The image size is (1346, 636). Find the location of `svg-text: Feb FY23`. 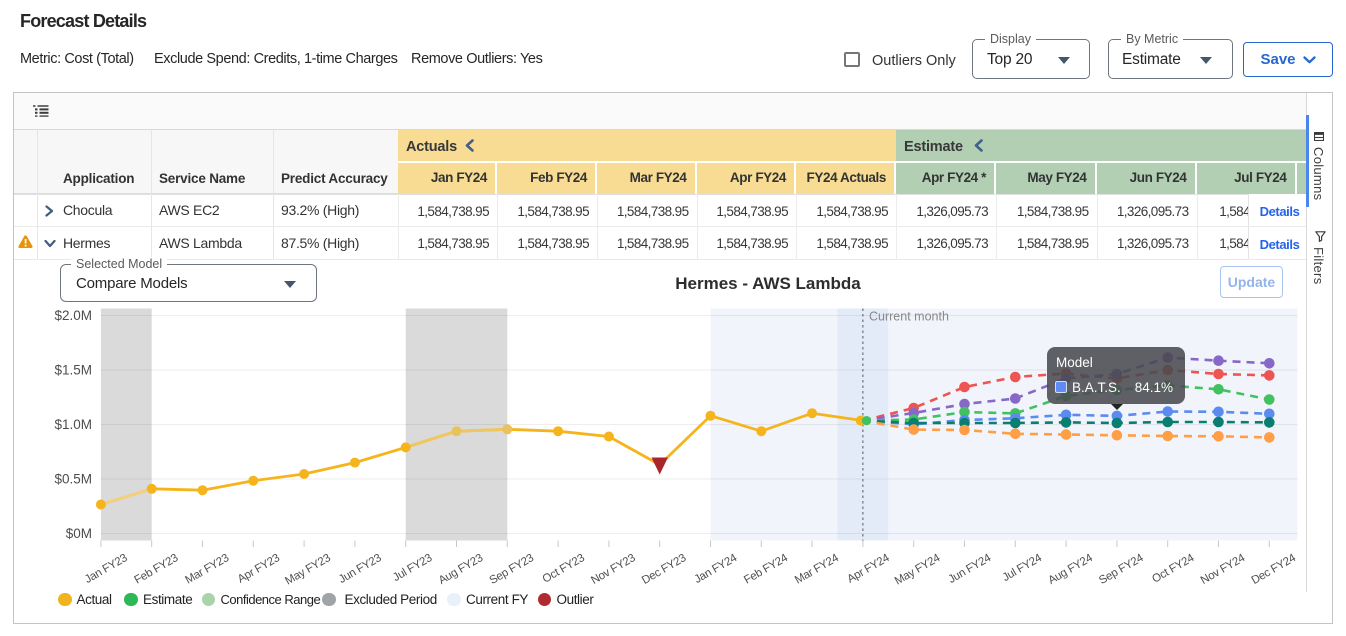

svg-text: Feb FY23 is located at coordinates (157, 569).